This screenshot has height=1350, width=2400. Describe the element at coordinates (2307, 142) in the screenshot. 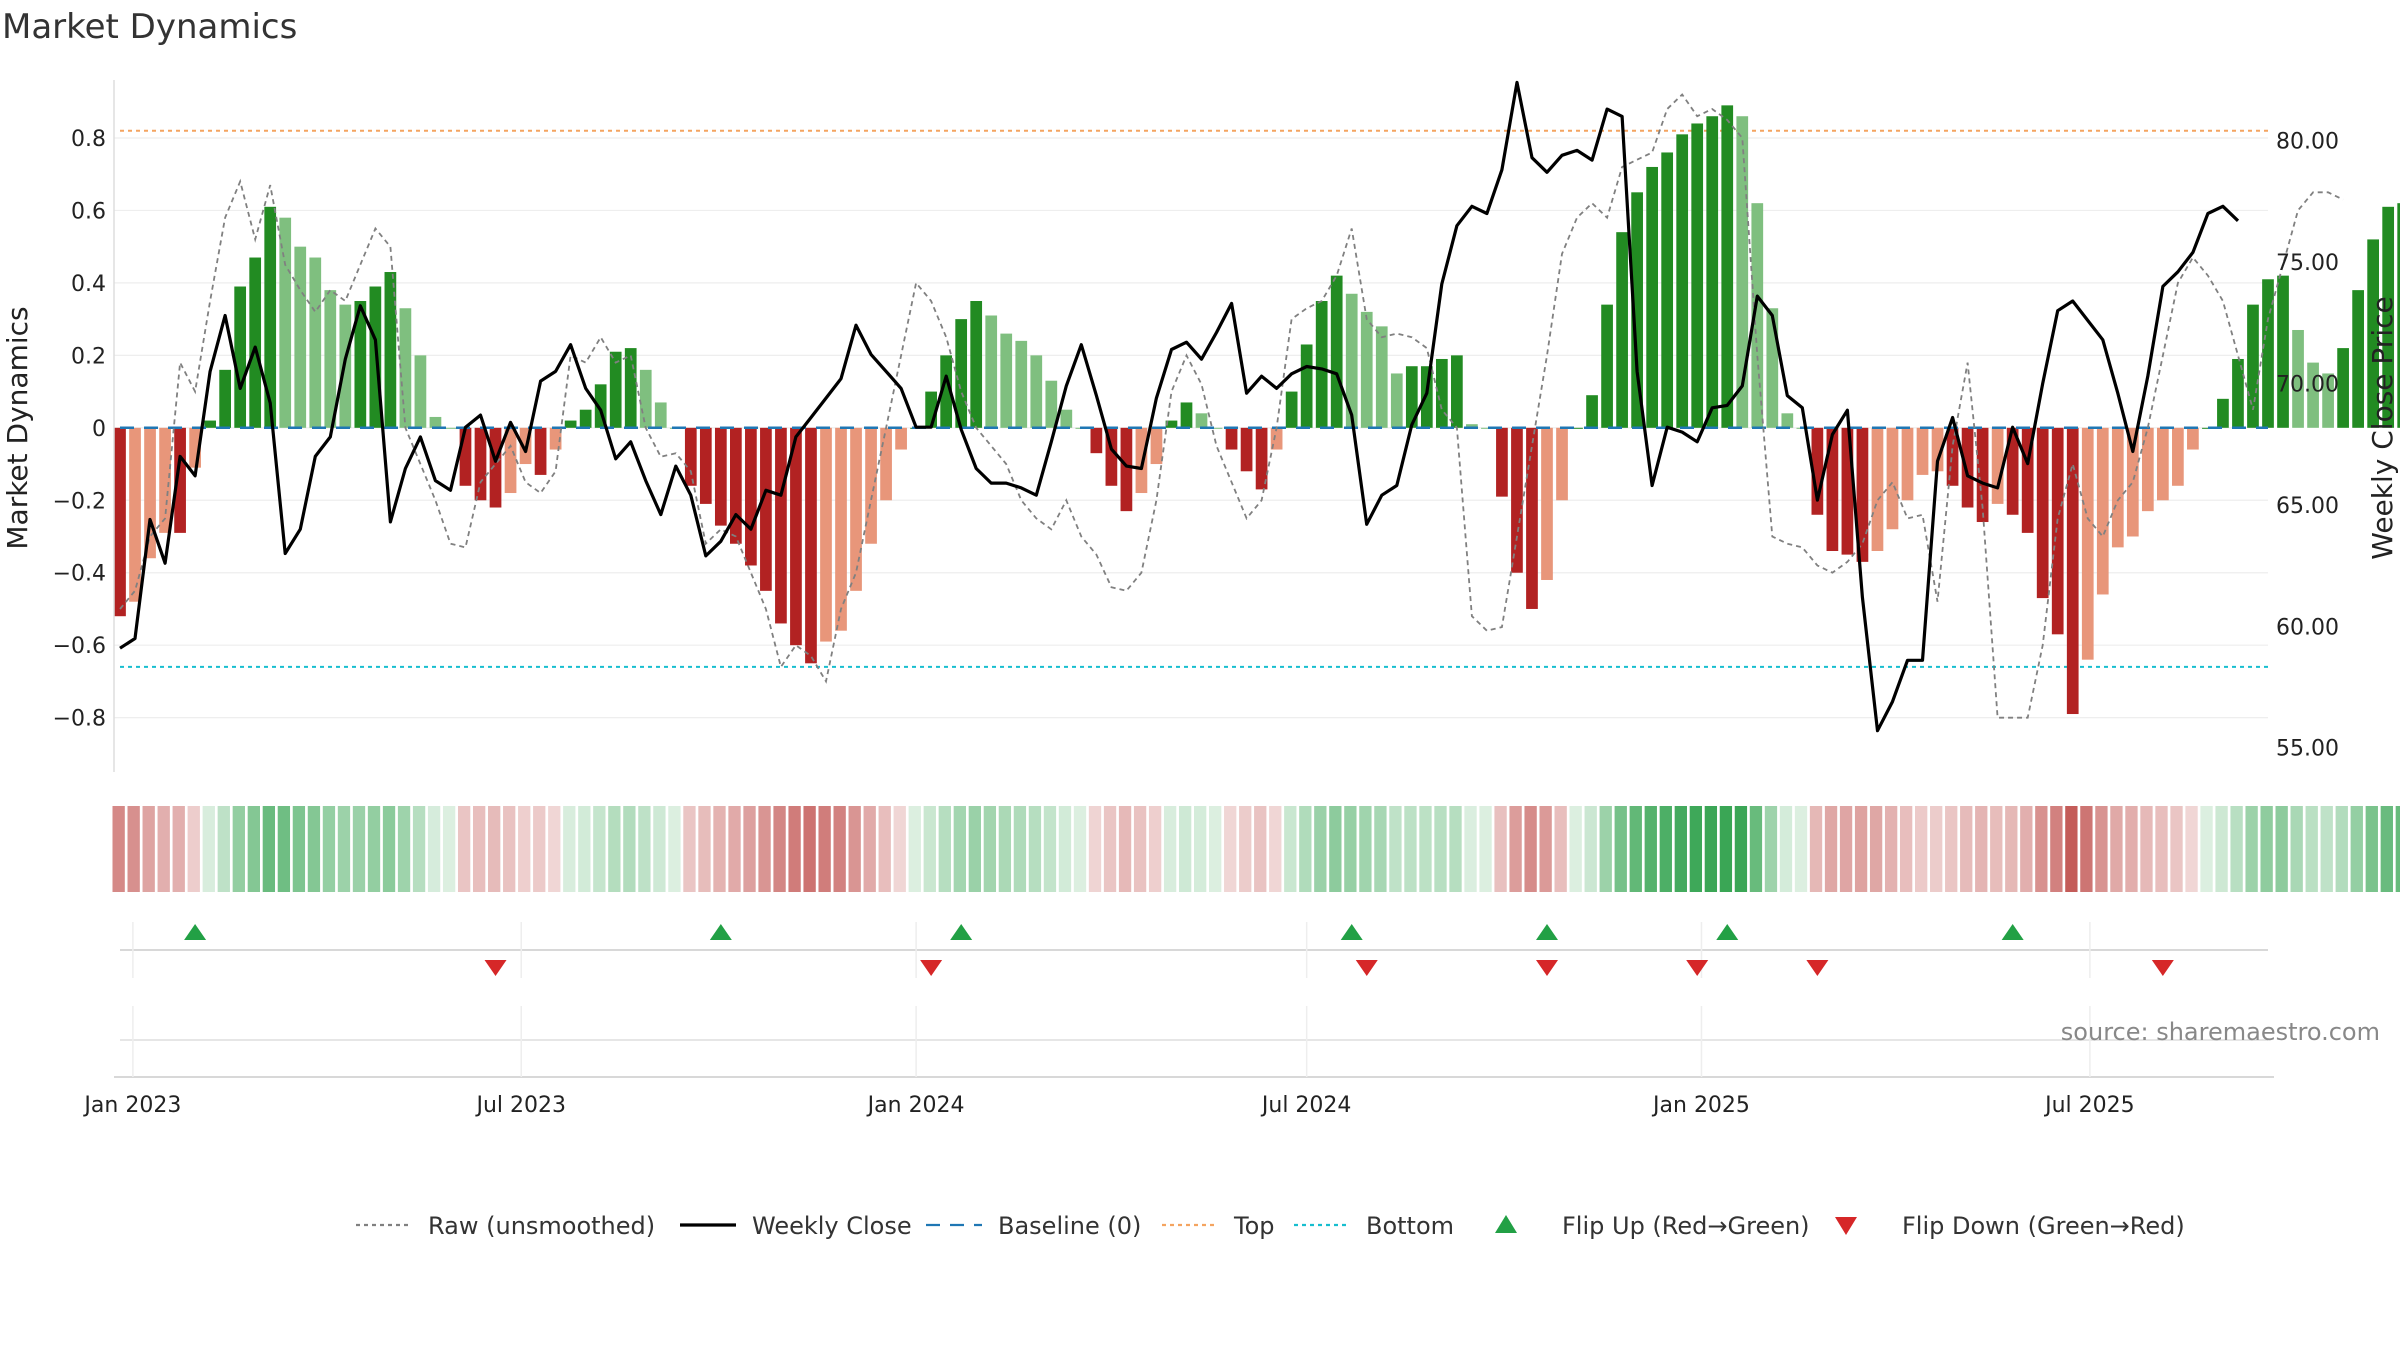

I see `y2-tick-label: 80.00` at that location.